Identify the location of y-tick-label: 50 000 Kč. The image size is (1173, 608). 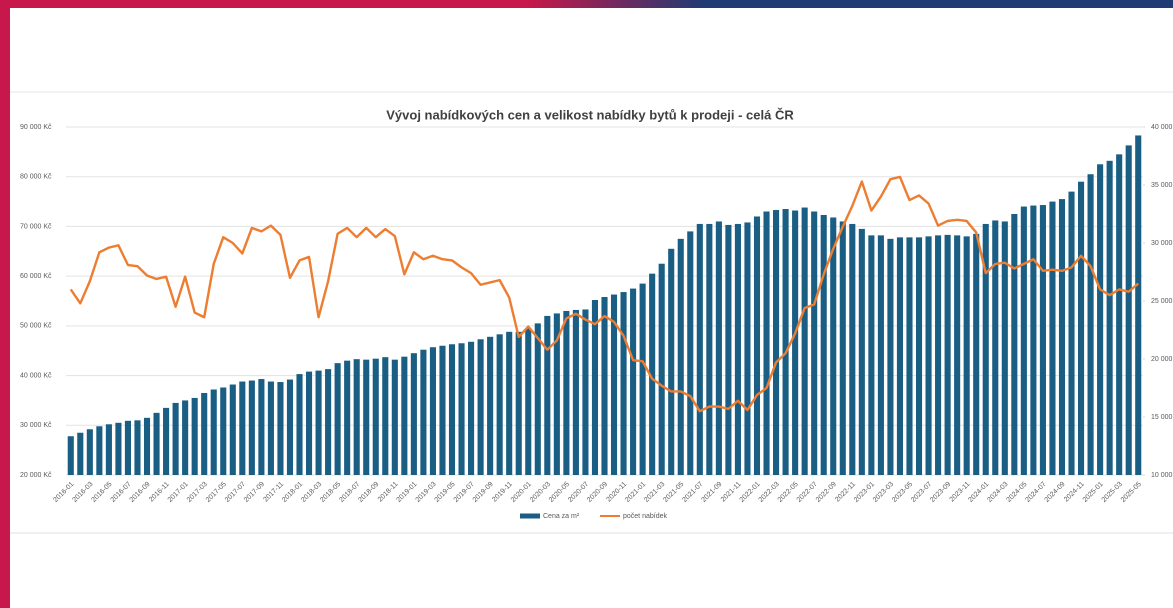
(36, 326).